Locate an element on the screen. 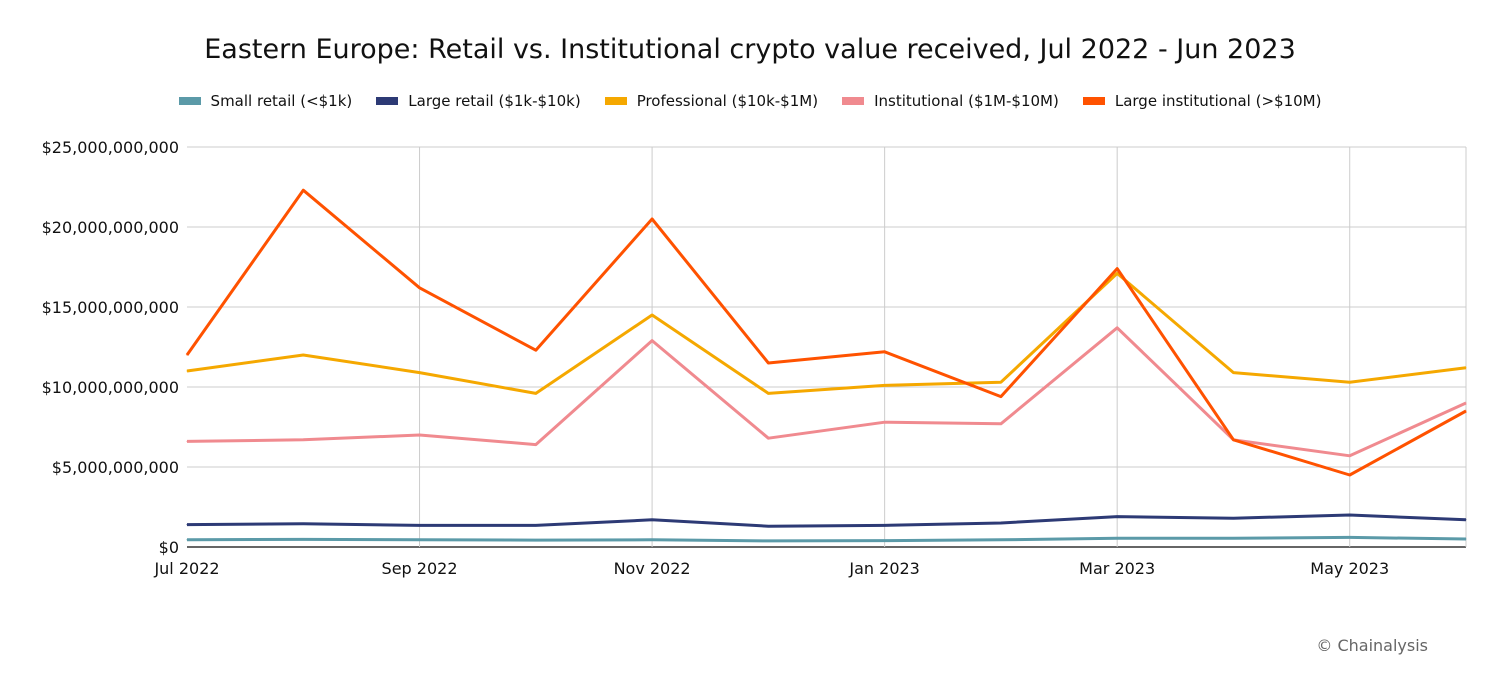 The height and width of the screenshot is (686, 1500). legend-item: Large institutional (>$10M) is located at coordinates (1202, 101).